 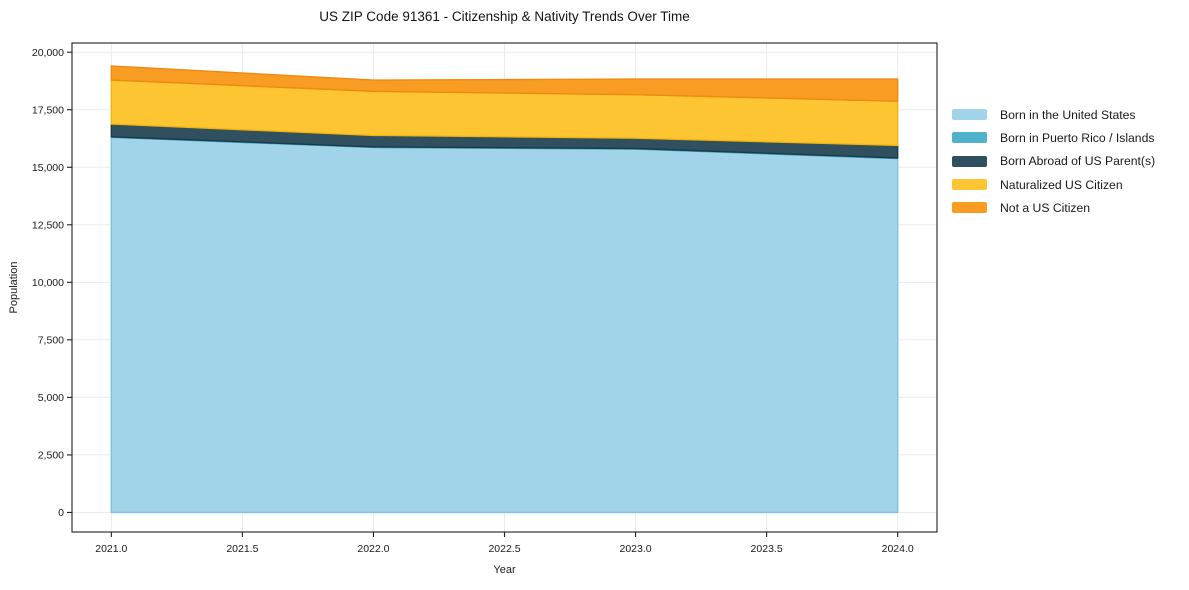 What do you see at coordinates (111, 549) in the screenshot?
I see `x-tick-label: 2021.0` at bounding box center [111, 549].